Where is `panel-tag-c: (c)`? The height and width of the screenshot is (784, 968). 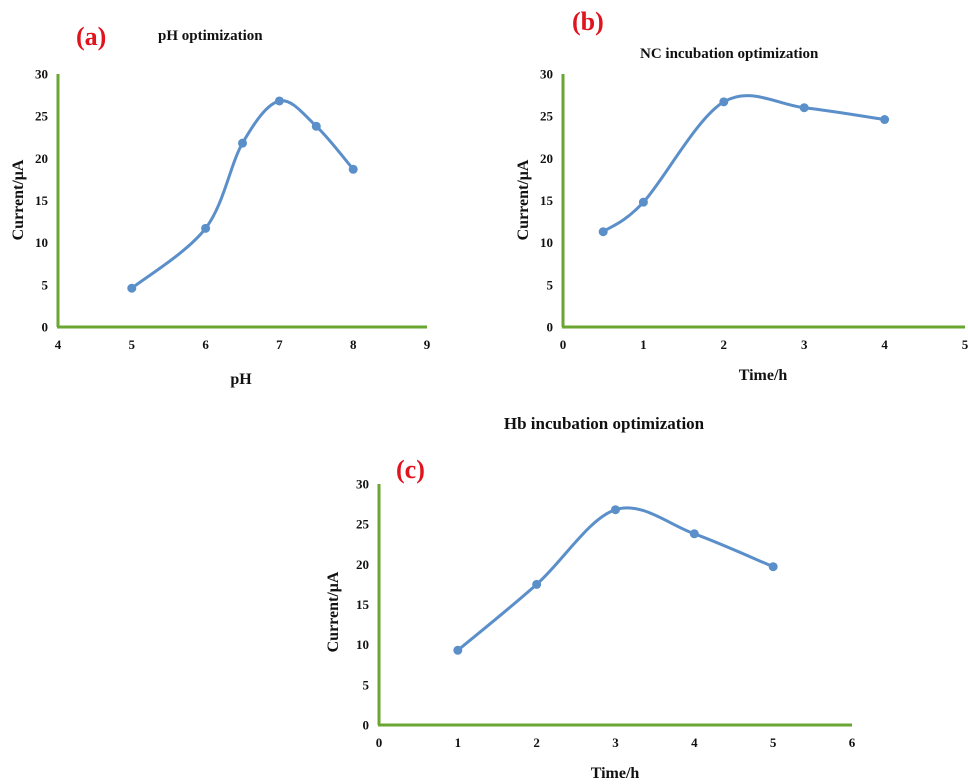
panel-tag-c: (c) is located at coordinates (410, 469).